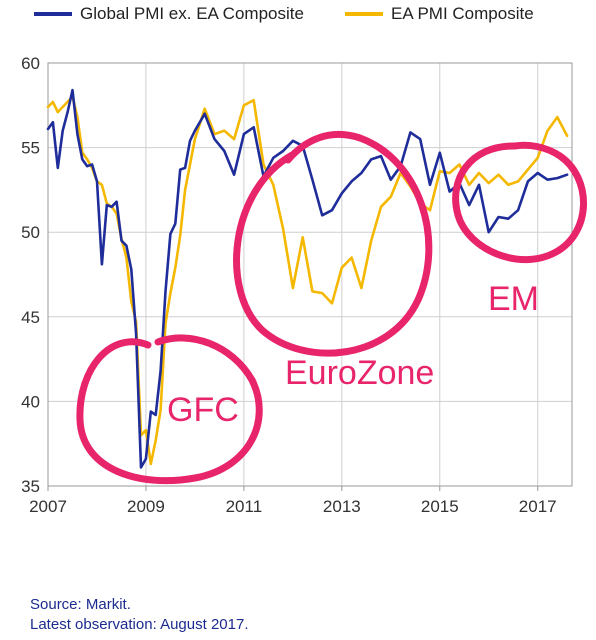 Image resolution: width=596 pixels, height=640 pixels. Describe the element at coordinates (333, 244) in the screenshot. I see `eurozone-circle` at that location.